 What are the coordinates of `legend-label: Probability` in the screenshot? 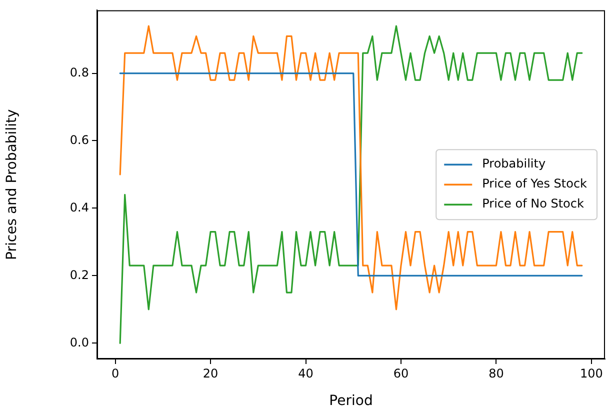 It's located at (514, 163).